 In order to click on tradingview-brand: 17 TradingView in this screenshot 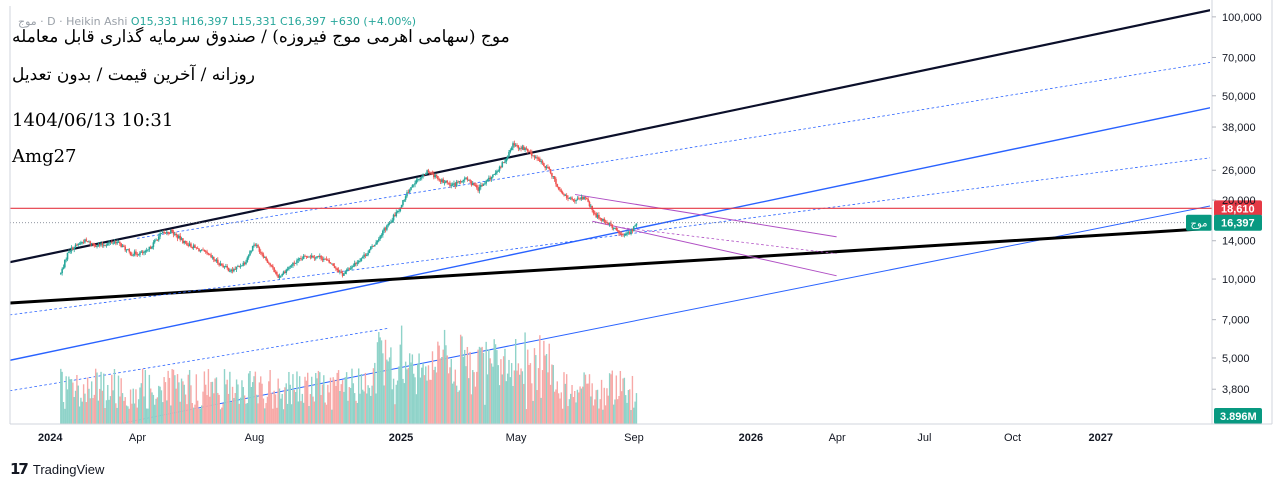, I will do `click(57, 469)`.